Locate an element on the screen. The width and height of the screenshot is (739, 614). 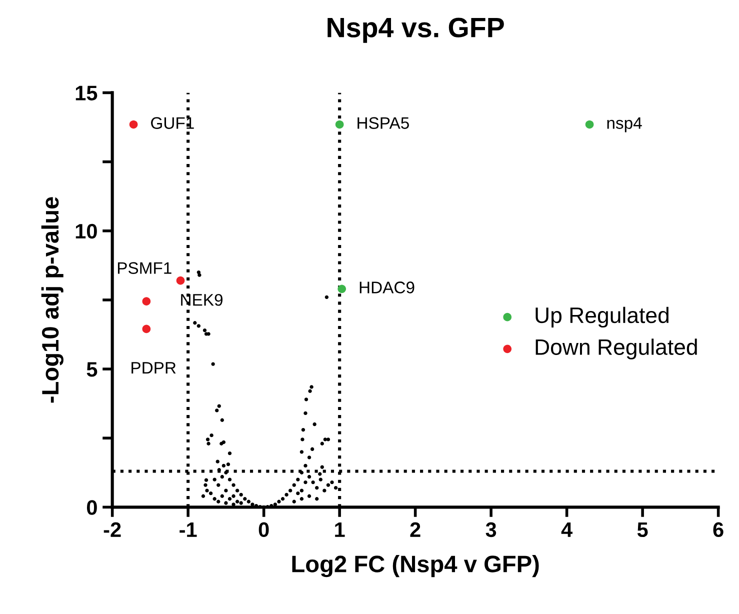
y-axis-title: -Log10 adj p-value is located at coordinates (52, 300).